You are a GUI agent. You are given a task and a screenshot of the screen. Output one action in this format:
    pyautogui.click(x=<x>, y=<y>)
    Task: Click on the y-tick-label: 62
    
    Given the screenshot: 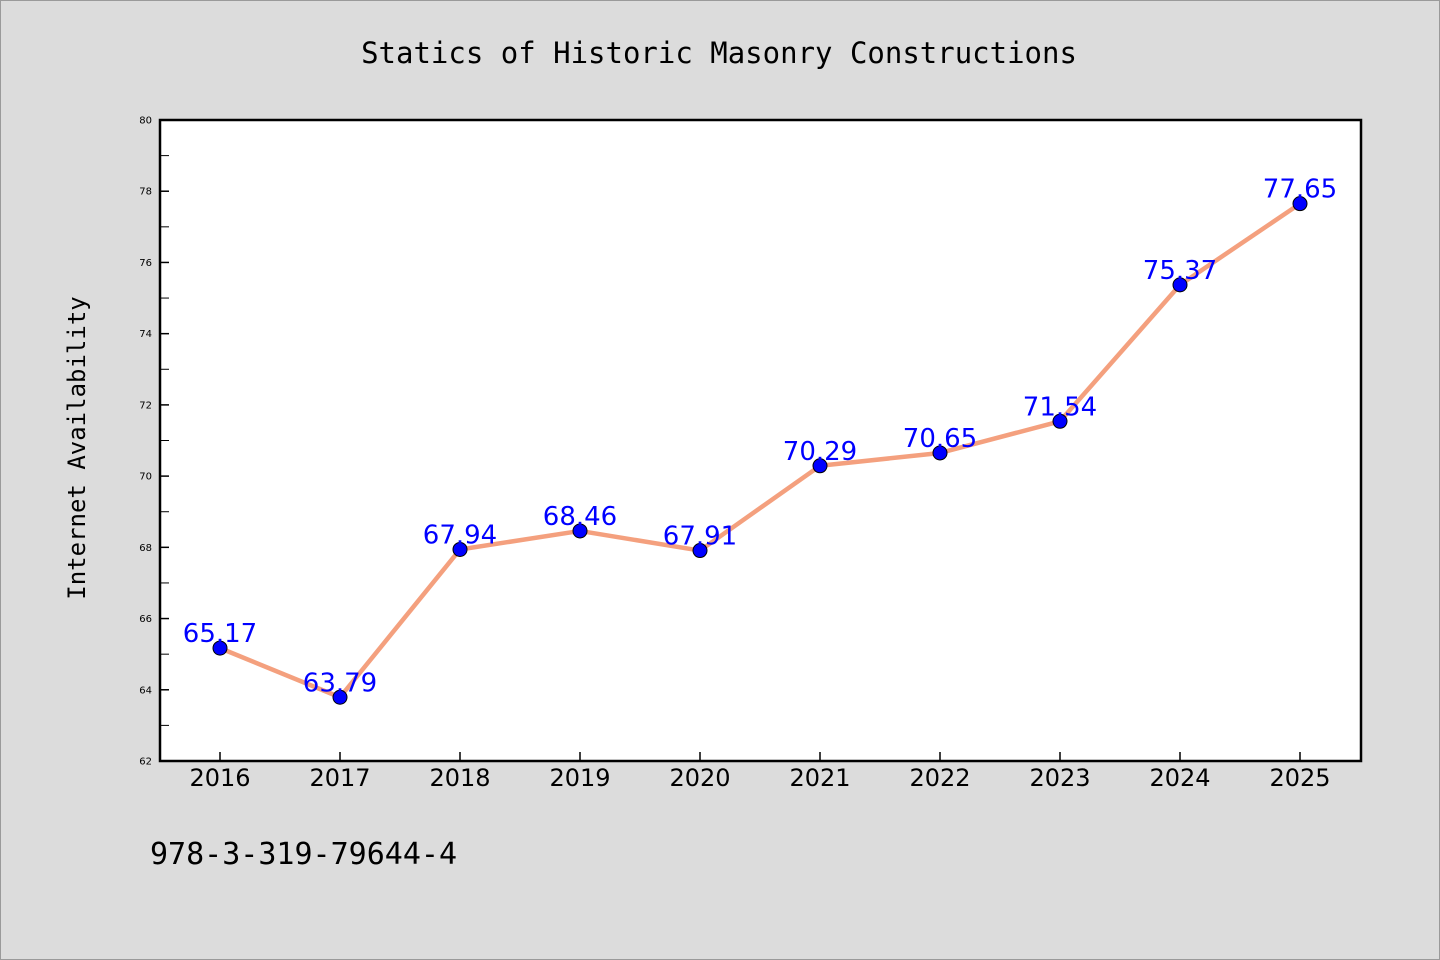 What is the action you would take?
    pyautogui.click(x=145, y=762)
    